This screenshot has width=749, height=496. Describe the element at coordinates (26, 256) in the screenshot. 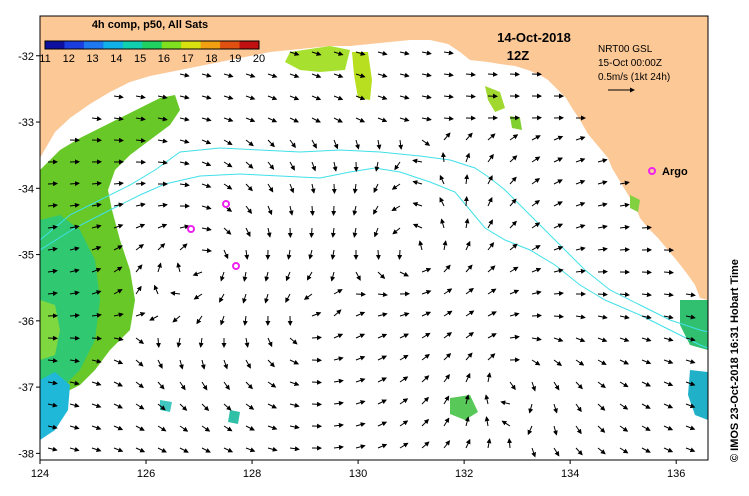

I see `y-tick-label: -35` at that location.